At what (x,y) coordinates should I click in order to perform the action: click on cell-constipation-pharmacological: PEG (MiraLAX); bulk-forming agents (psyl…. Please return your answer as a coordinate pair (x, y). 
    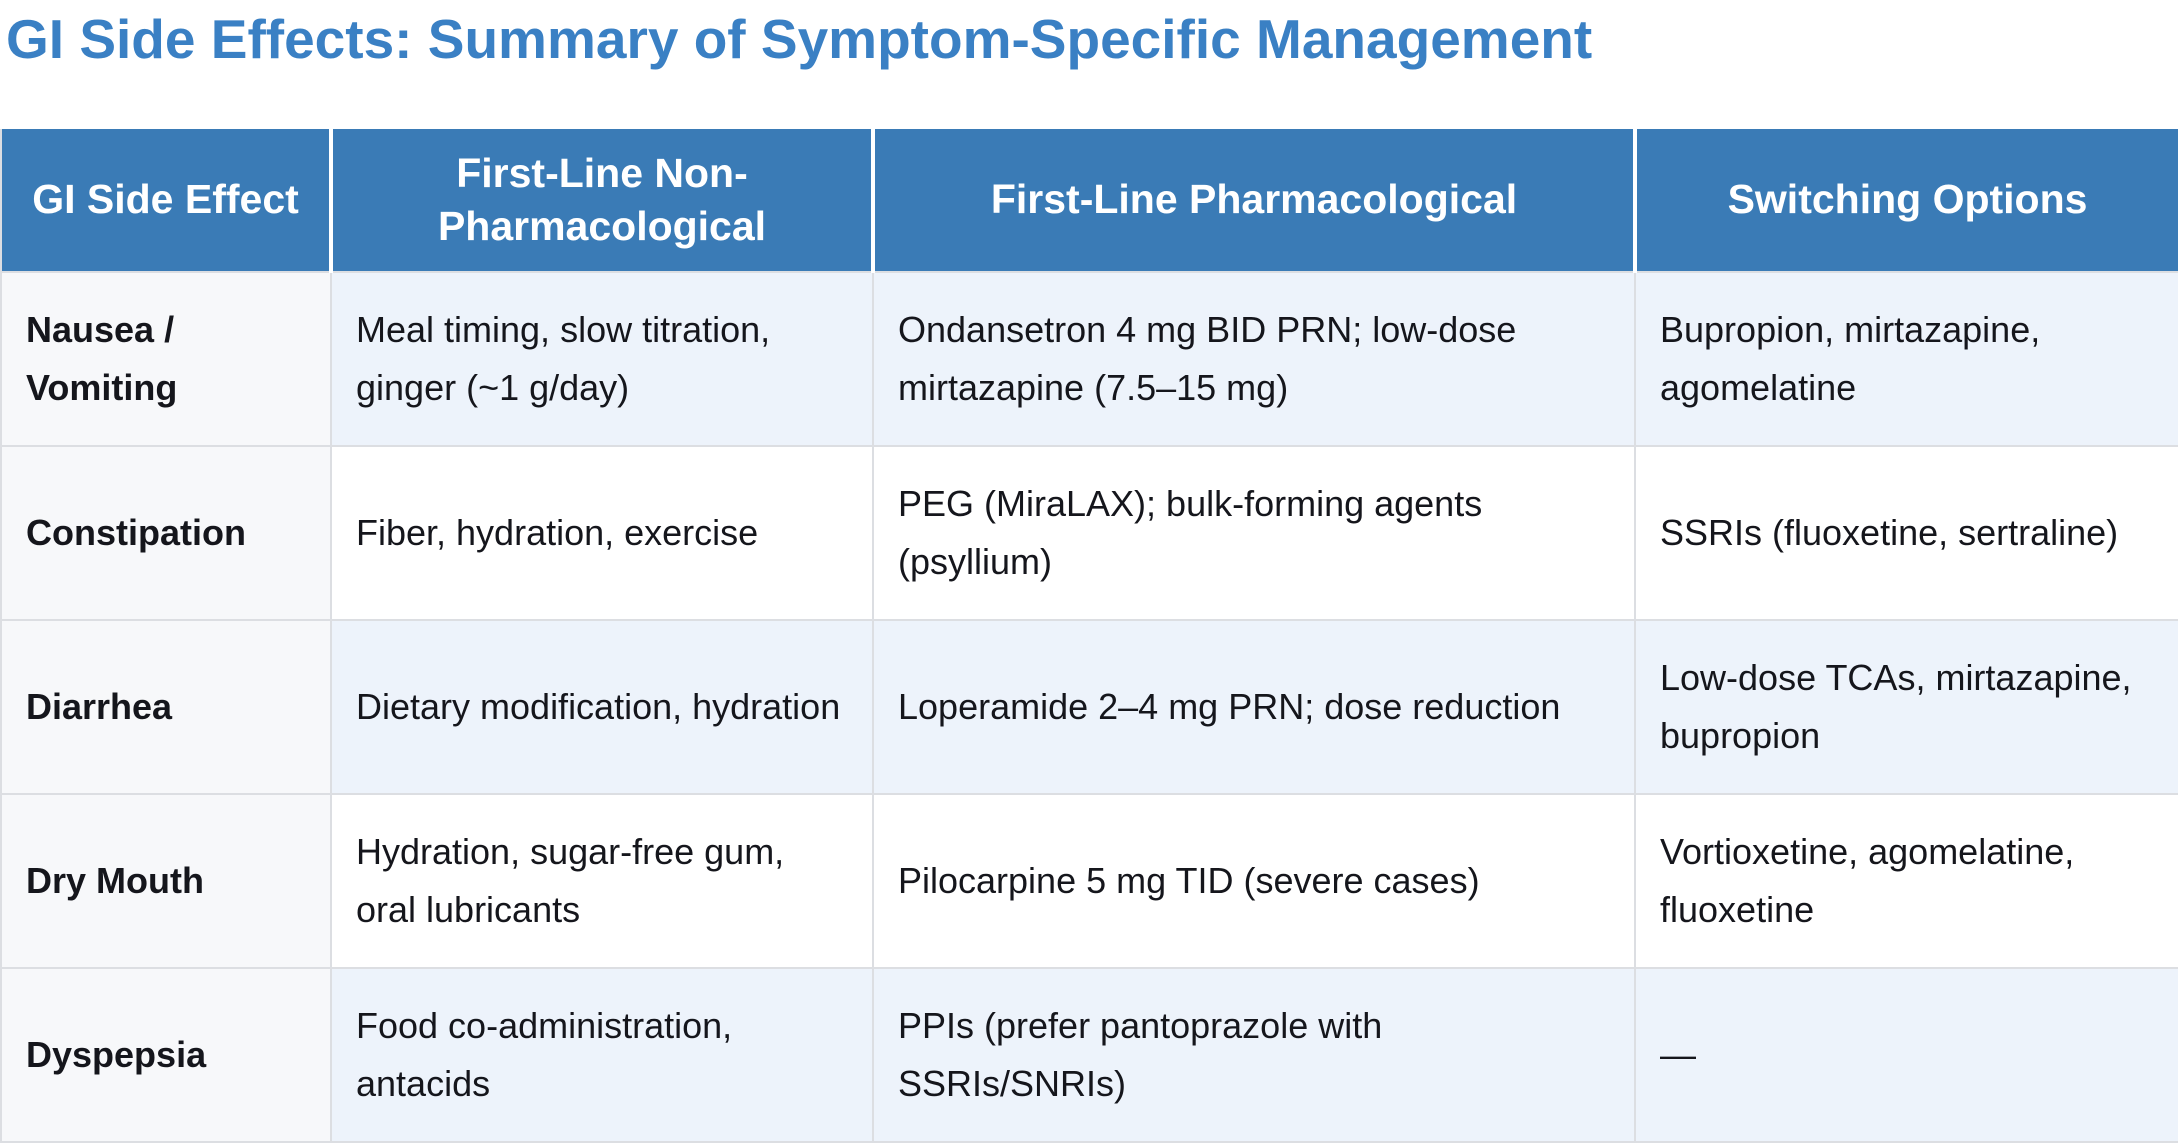
    Looking at the image, I should click on (1253, 532).